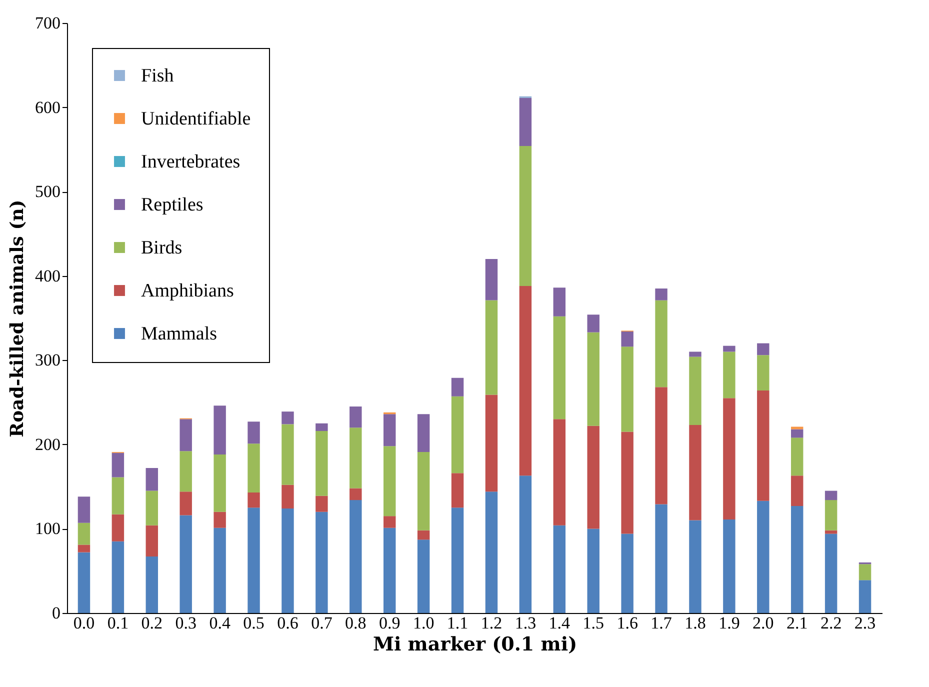 This screenshot has height=687, width=929. Describe the element at coordinates (253, 623) in the screenshot. I see `x-tick-label: 0.5` at that location.